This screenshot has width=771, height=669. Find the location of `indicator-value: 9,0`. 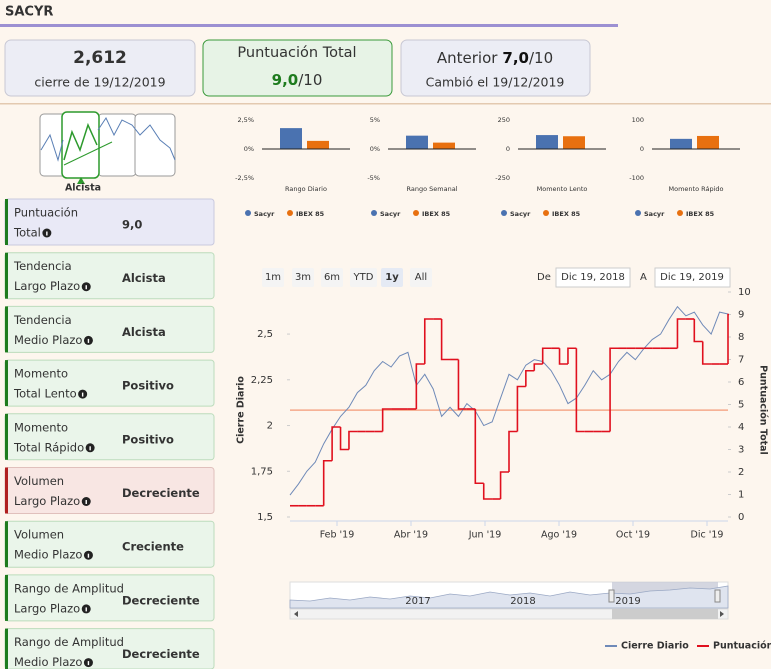

indicator-value: 9,0 is located at coordinates (132, 225).